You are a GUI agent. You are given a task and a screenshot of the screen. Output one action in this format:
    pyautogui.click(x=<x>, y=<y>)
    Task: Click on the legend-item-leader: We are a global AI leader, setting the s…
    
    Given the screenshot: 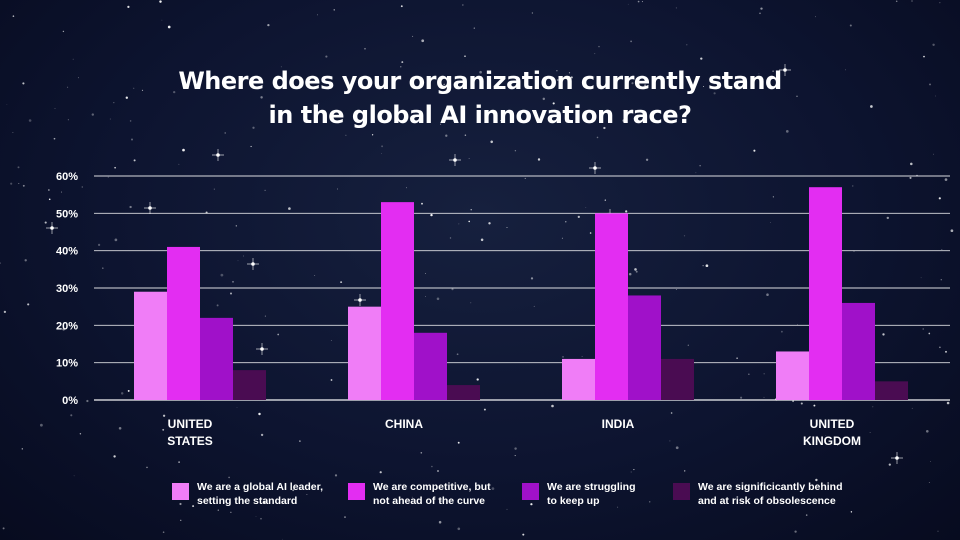 What is the action you would take?
    pyautogui.click(x=249, y=494)
    